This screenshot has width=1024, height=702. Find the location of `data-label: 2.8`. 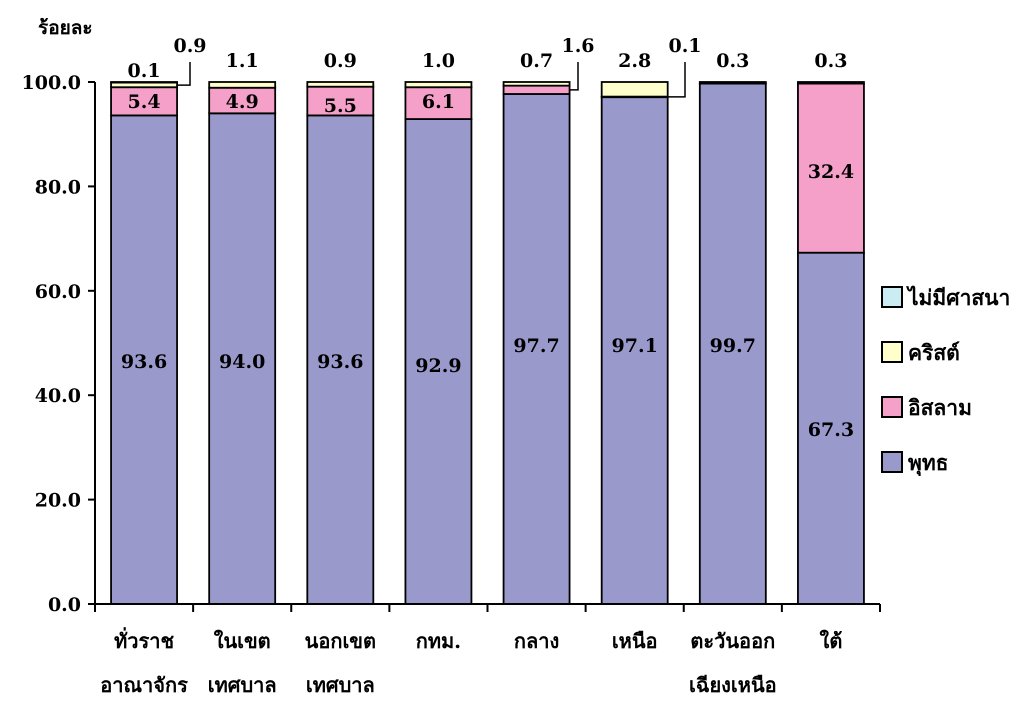

data-label: 2.8 is located at coordinates (634, 61).